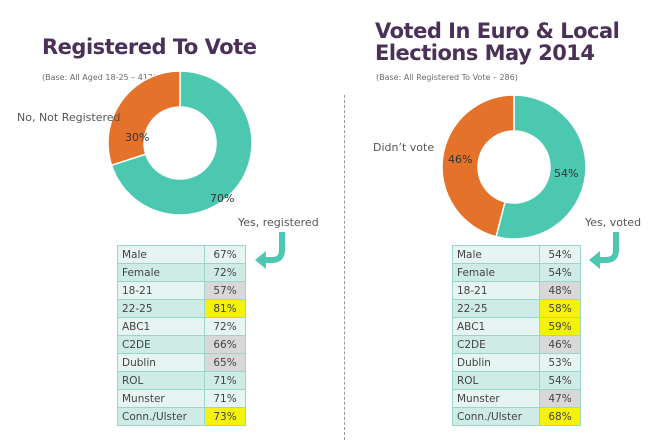 The image size is (650, 448). I want to click on table-row: C2DE 66%, so click(181, 344).